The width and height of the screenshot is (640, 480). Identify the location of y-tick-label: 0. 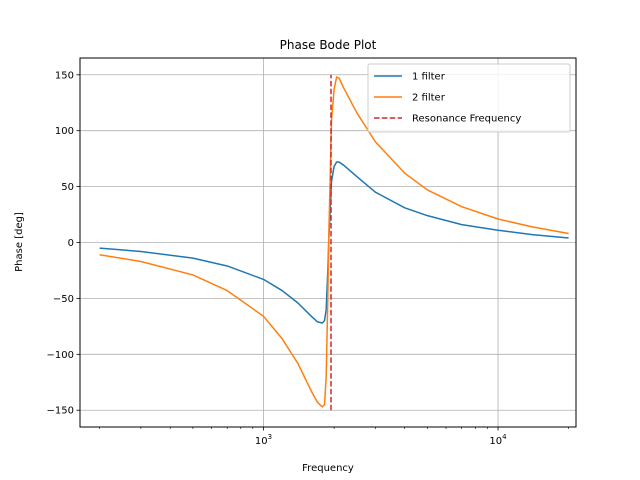
(71, 243).